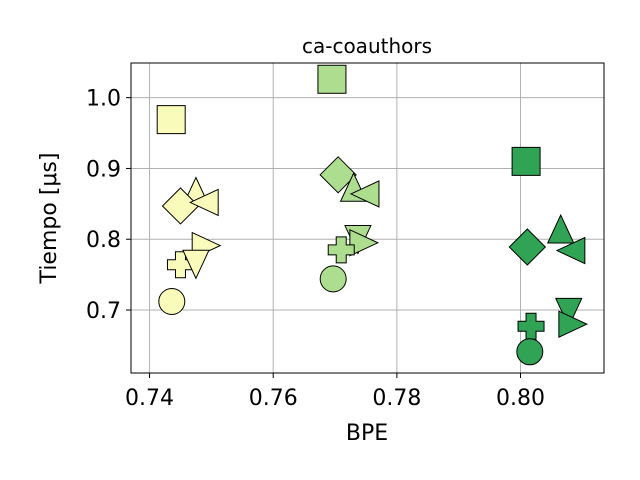 The image size is (640, 480). What do you see at coordinates (520, 398) in the screenshot?
I see `x-tick-label: 0.80` at bounding box center [520, 398].